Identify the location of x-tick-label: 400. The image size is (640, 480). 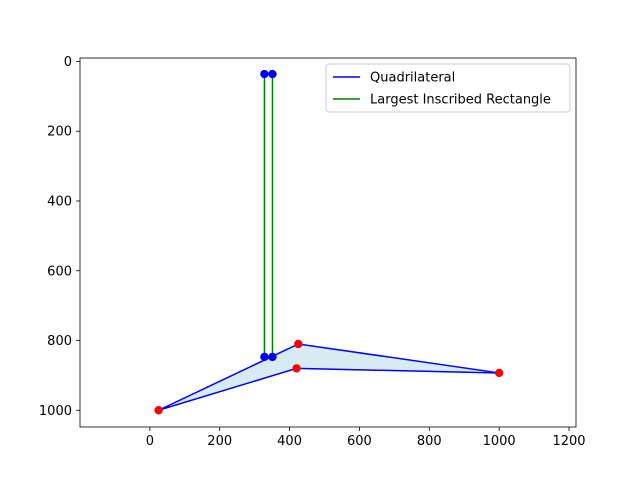
(289, 441).